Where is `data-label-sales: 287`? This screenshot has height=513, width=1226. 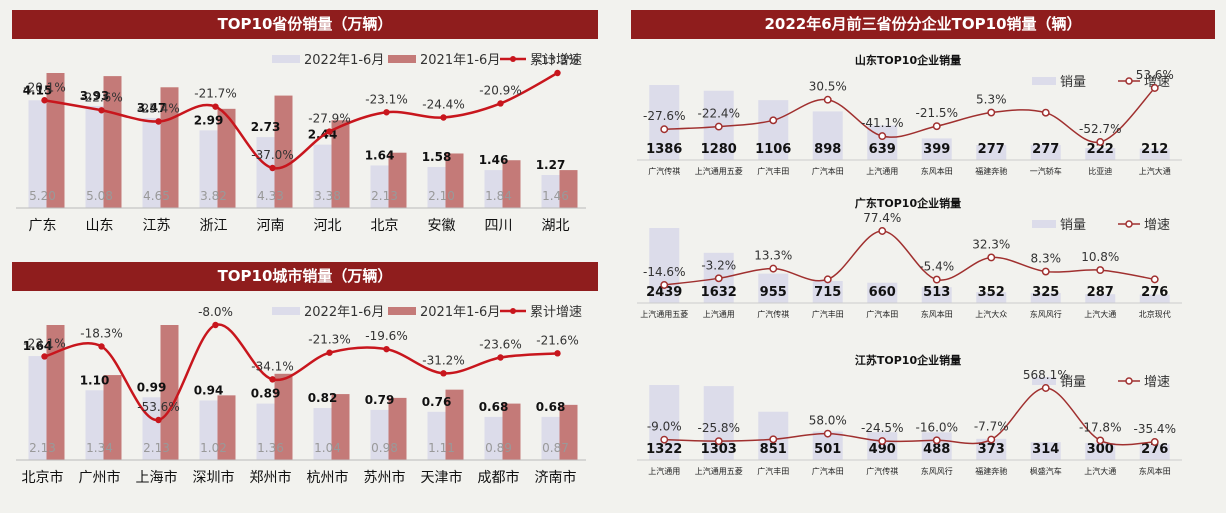 data-label-sales: 287 is located at coordinates (1100, 292).